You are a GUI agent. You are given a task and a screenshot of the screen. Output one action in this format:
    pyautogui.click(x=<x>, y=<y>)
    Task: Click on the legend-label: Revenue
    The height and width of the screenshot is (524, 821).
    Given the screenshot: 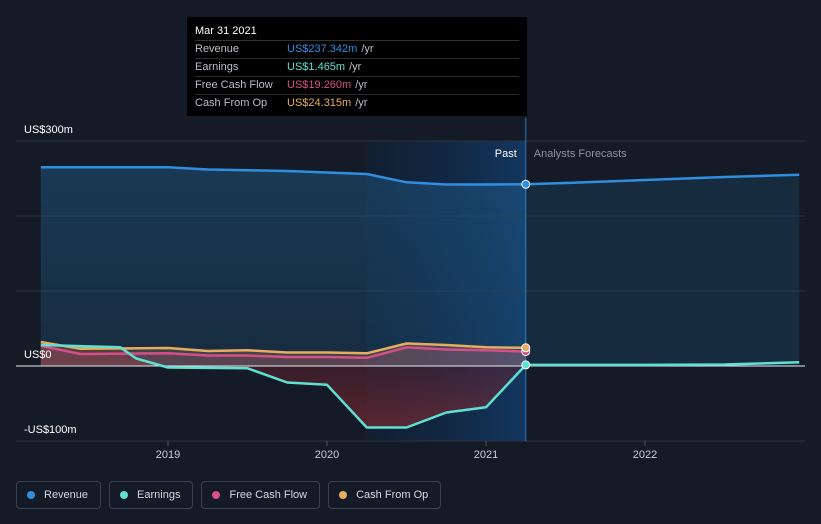 What is the action you would take?
    pyautogui.click(x=66, y=495)
    